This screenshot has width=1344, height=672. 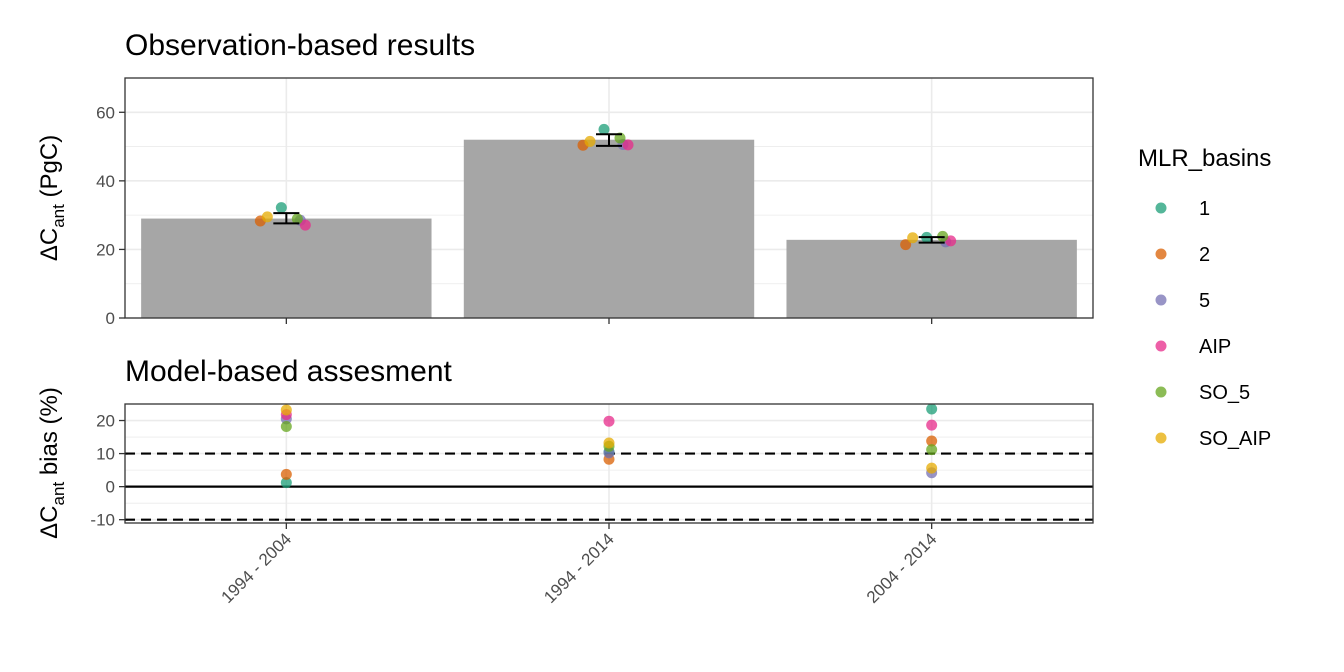 I want to click on top-y-axis-title: ΔCant (PgC), so click(x=52, y=198).